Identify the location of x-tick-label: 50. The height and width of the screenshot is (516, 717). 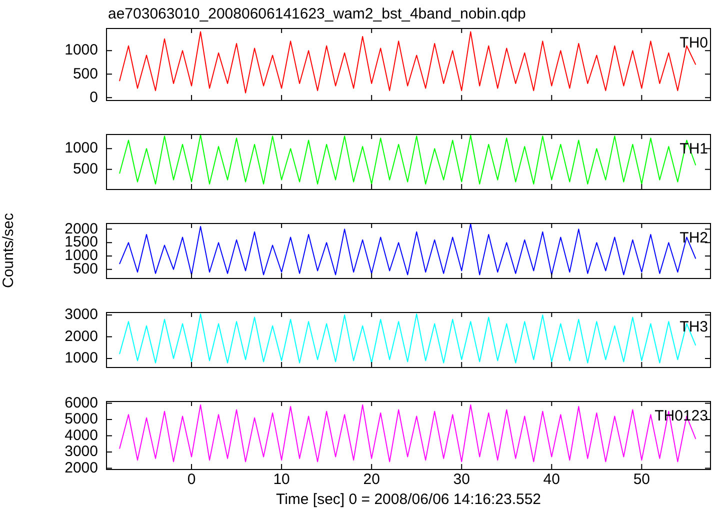
(641, 479).